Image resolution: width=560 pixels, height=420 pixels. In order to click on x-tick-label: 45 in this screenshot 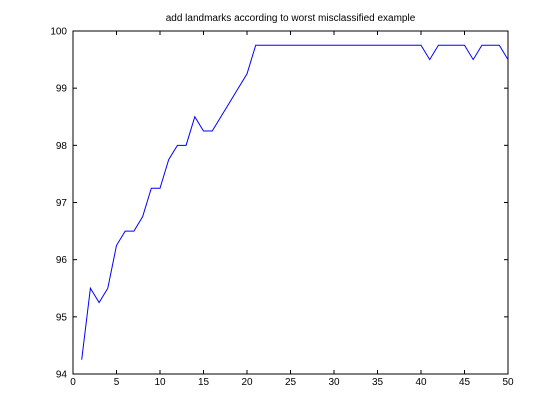, I will do `click(465, 382)`.